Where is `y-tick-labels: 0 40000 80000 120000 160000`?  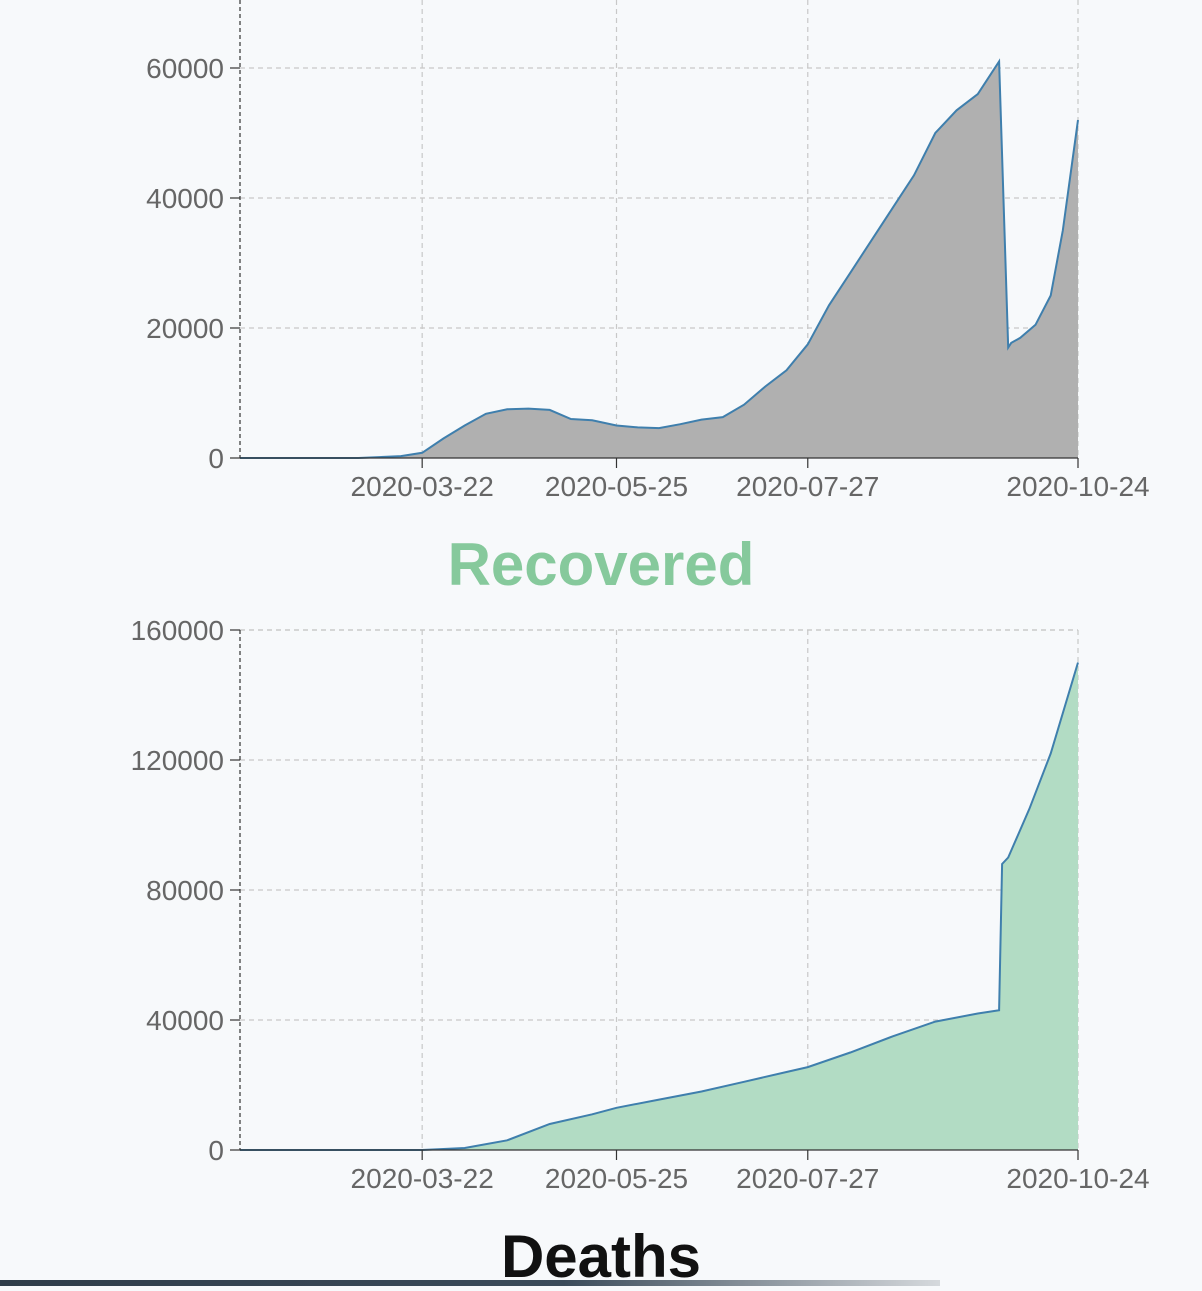
y-tick-labels: 0 40000 80000 120000 160000 is located at coordinates (177, 890).